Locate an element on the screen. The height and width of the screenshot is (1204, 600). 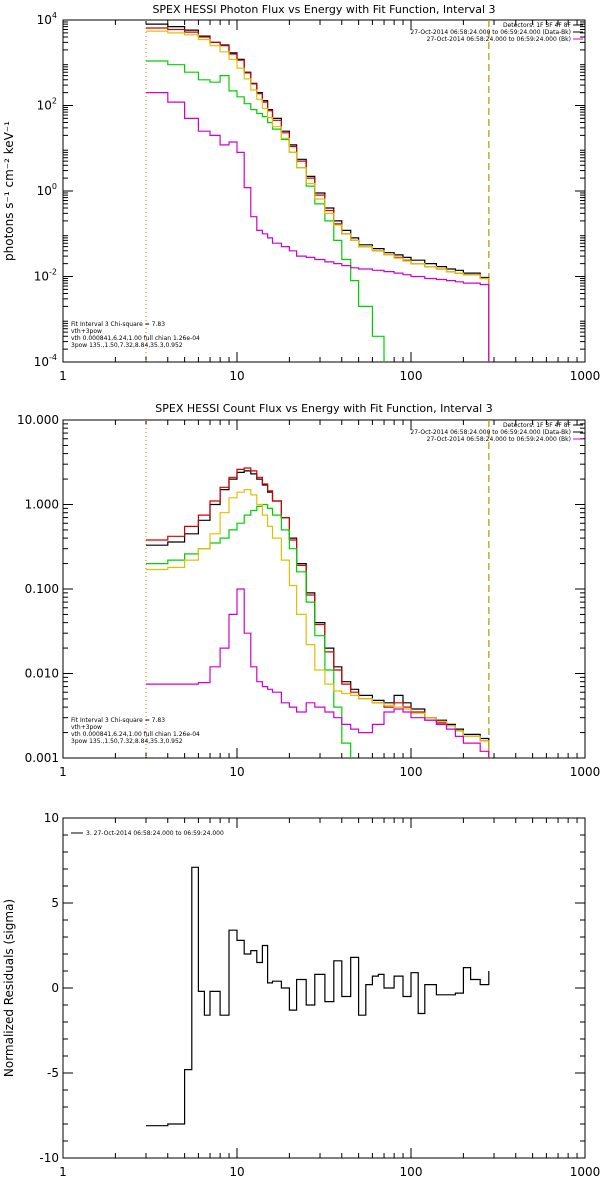
y-tick-label: 0.010 is located at coordinates (42, 674).